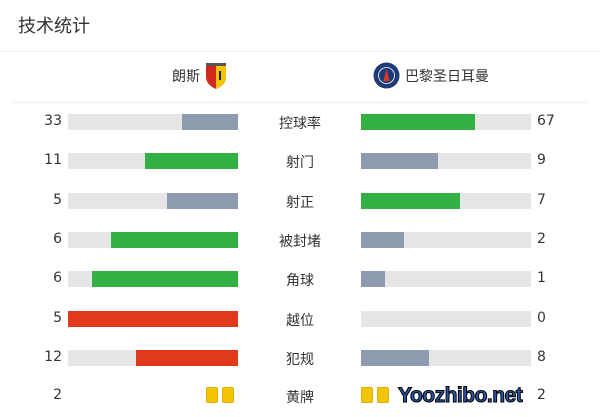  What do you see at coordinates (53, 356) in the screenshot?
I see `home-value: 12` at bounding box center [53, 356].